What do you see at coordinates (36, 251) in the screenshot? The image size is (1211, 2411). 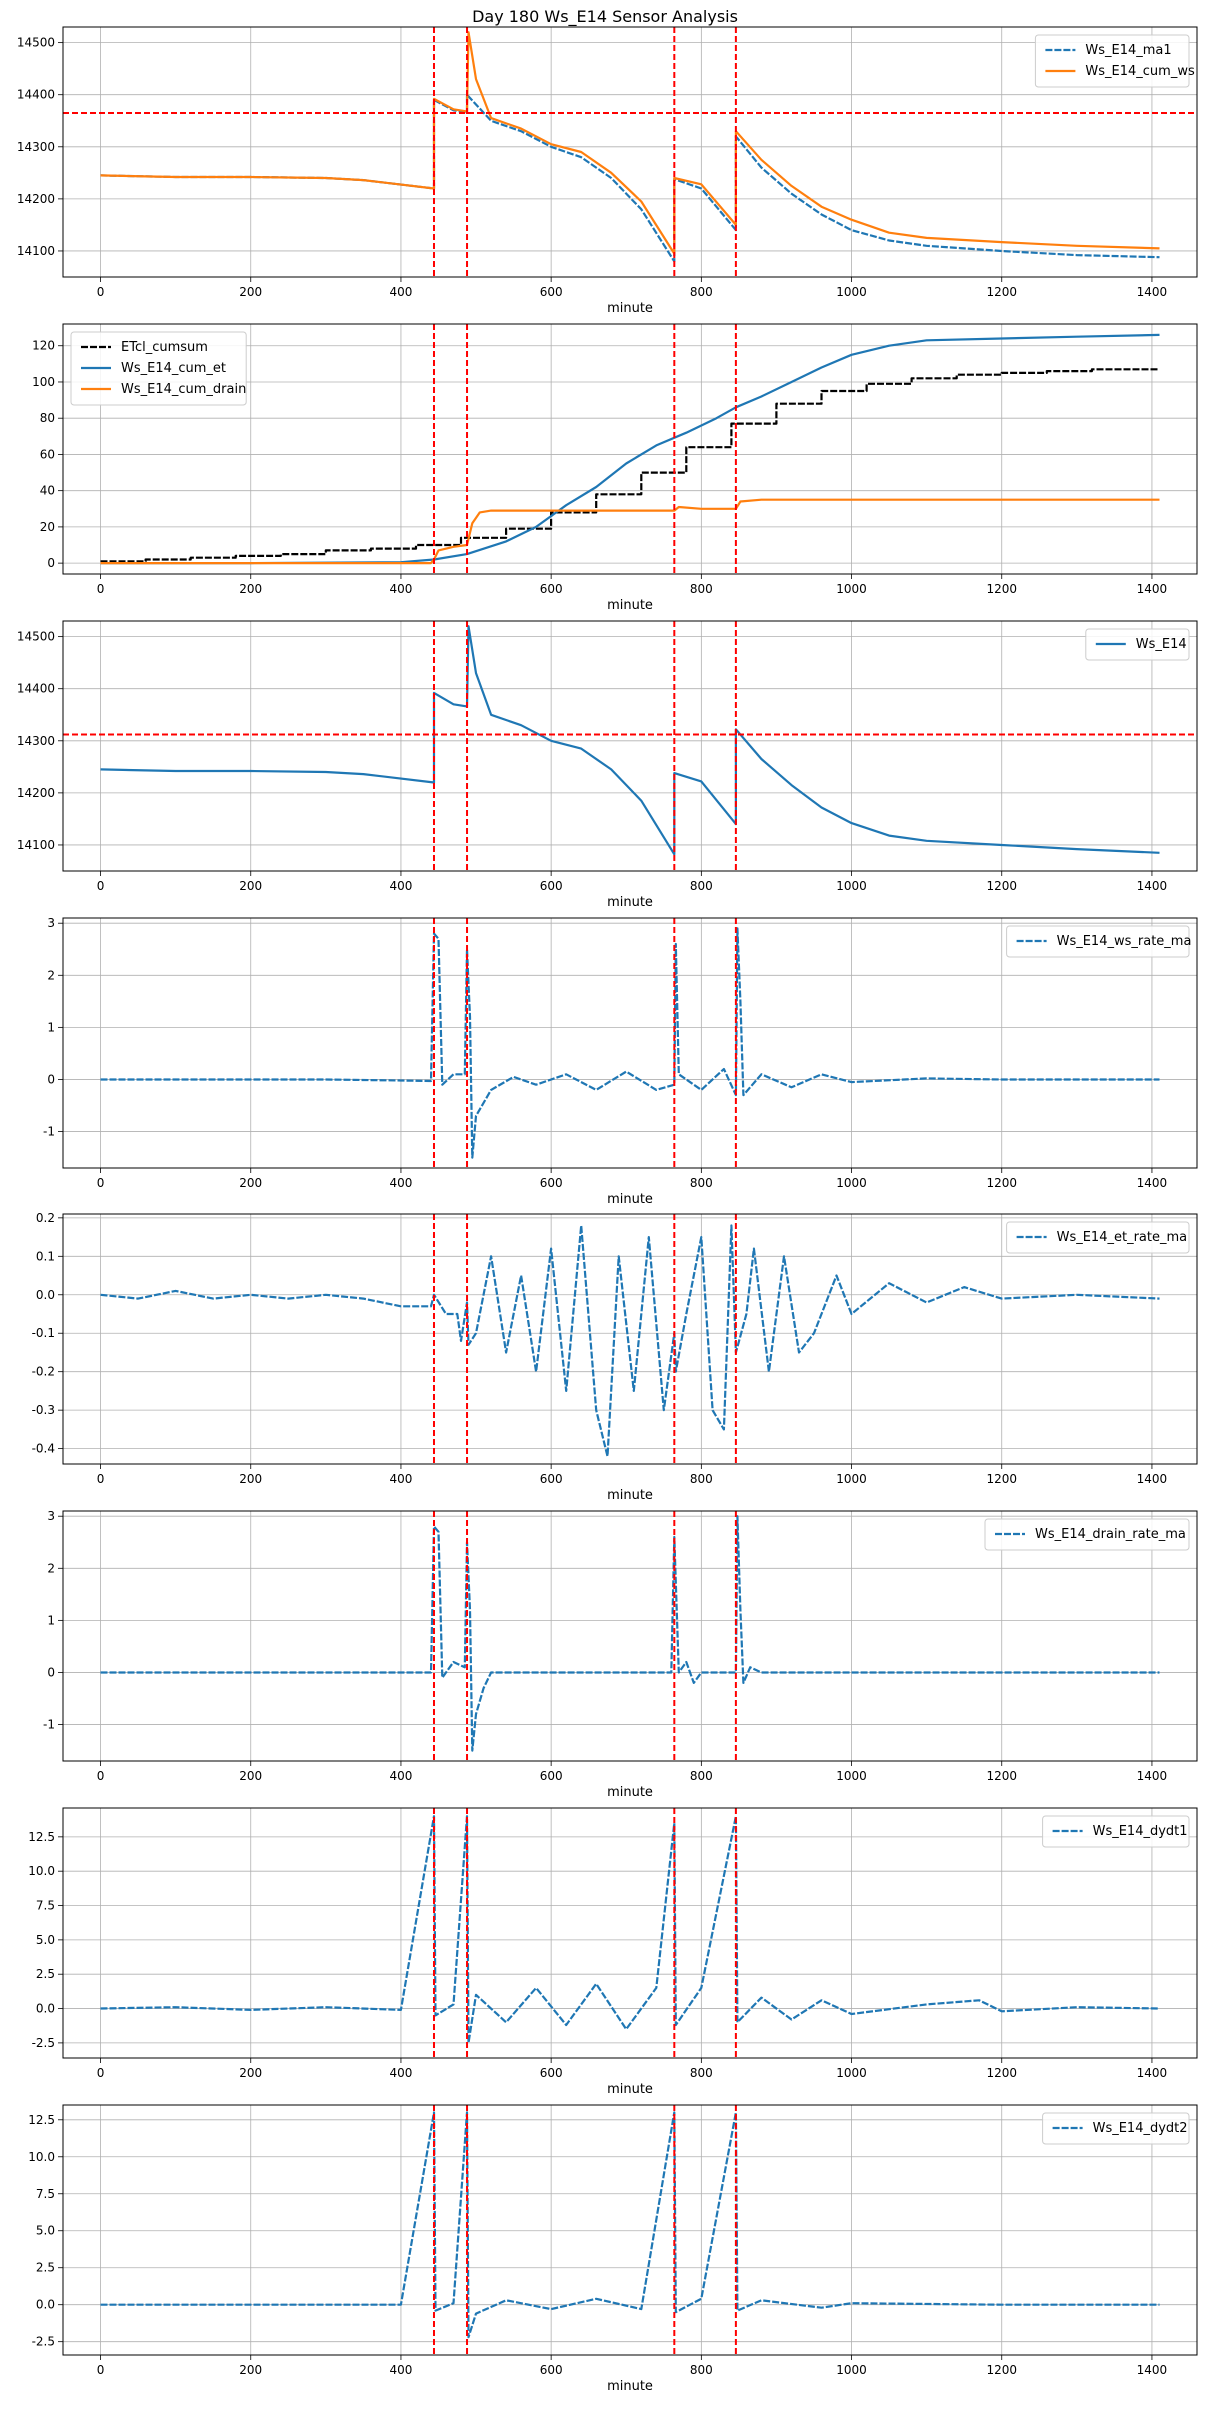 I see `y-tick-label: 14100` at bounding box center [36, 251].